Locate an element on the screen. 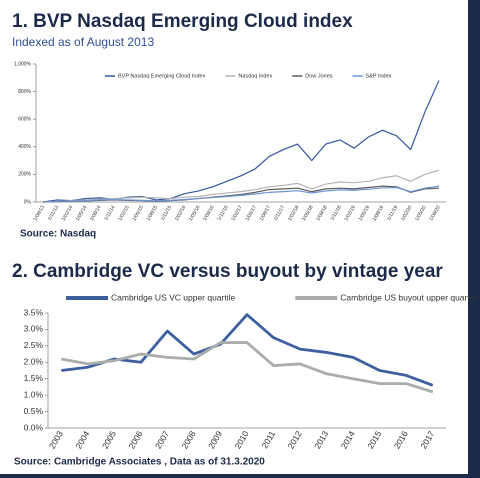  legend-label: Cambridge US VC upper quartile is located at coordinates (173, 297).